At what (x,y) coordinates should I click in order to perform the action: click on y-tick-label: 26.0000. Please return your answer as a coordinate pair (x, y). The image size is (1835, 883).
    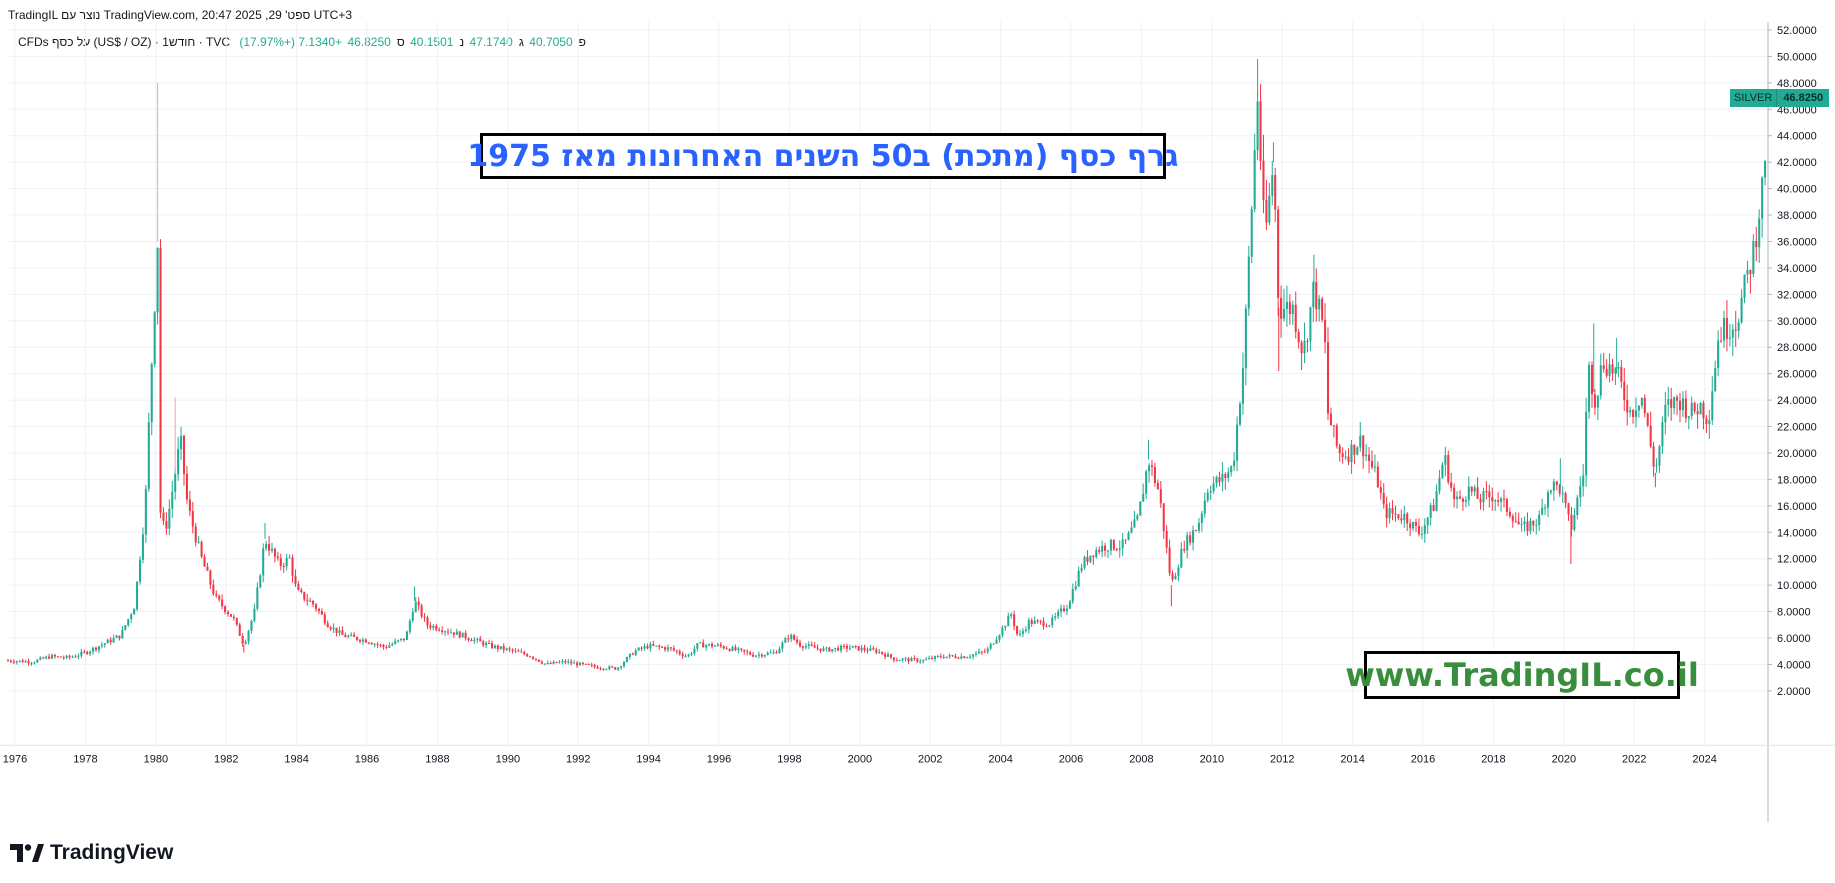
    Looking at the image, I should click on (1797, 375).